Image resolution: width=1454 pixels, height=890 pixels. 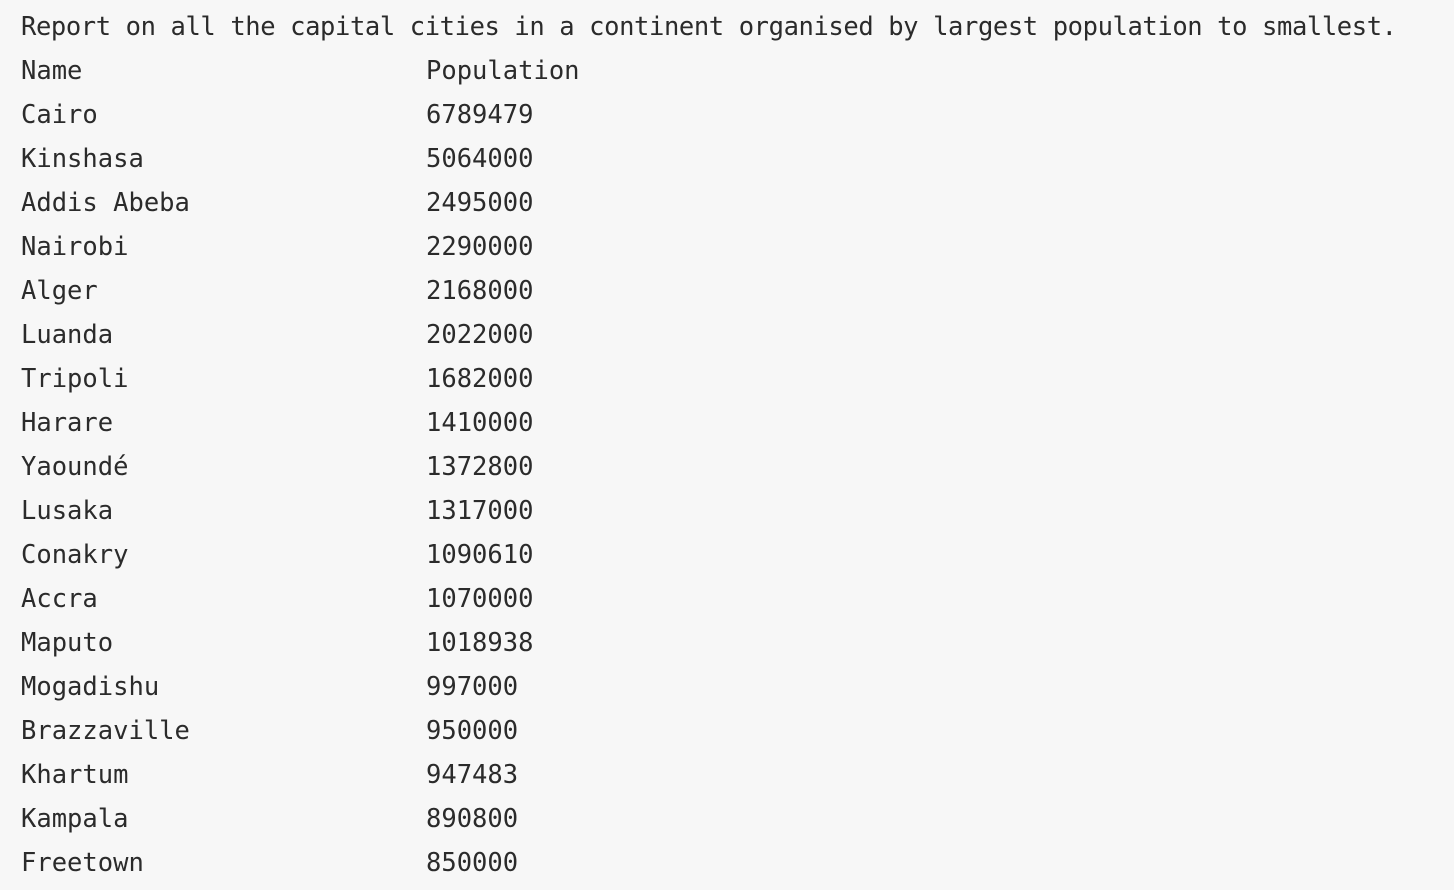 I want to click on table-row: Kampala 890800, so click(x=737, y=819).